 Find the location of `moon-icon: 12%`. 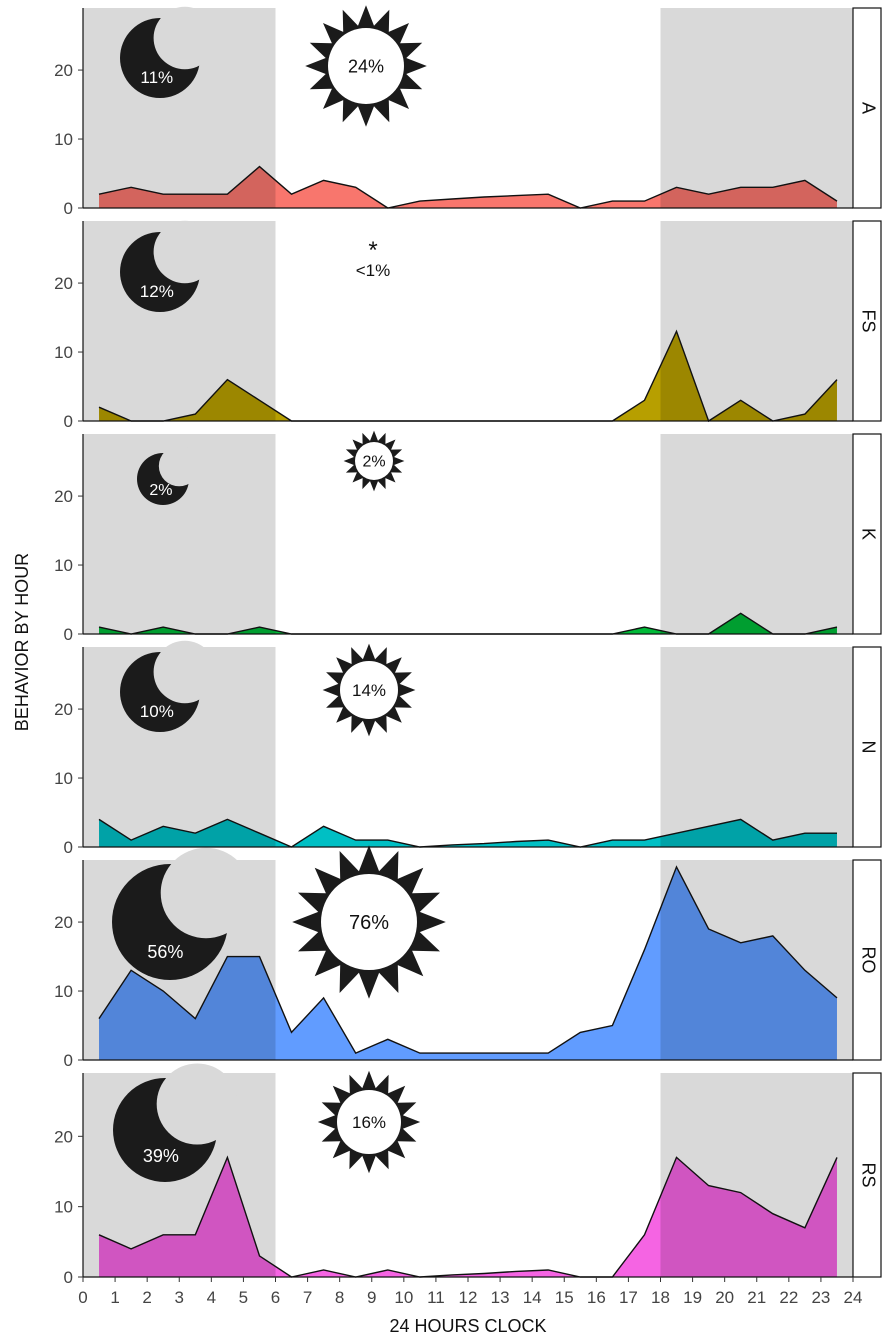

moon-icon: 12% is located at coordinates (168, 266).